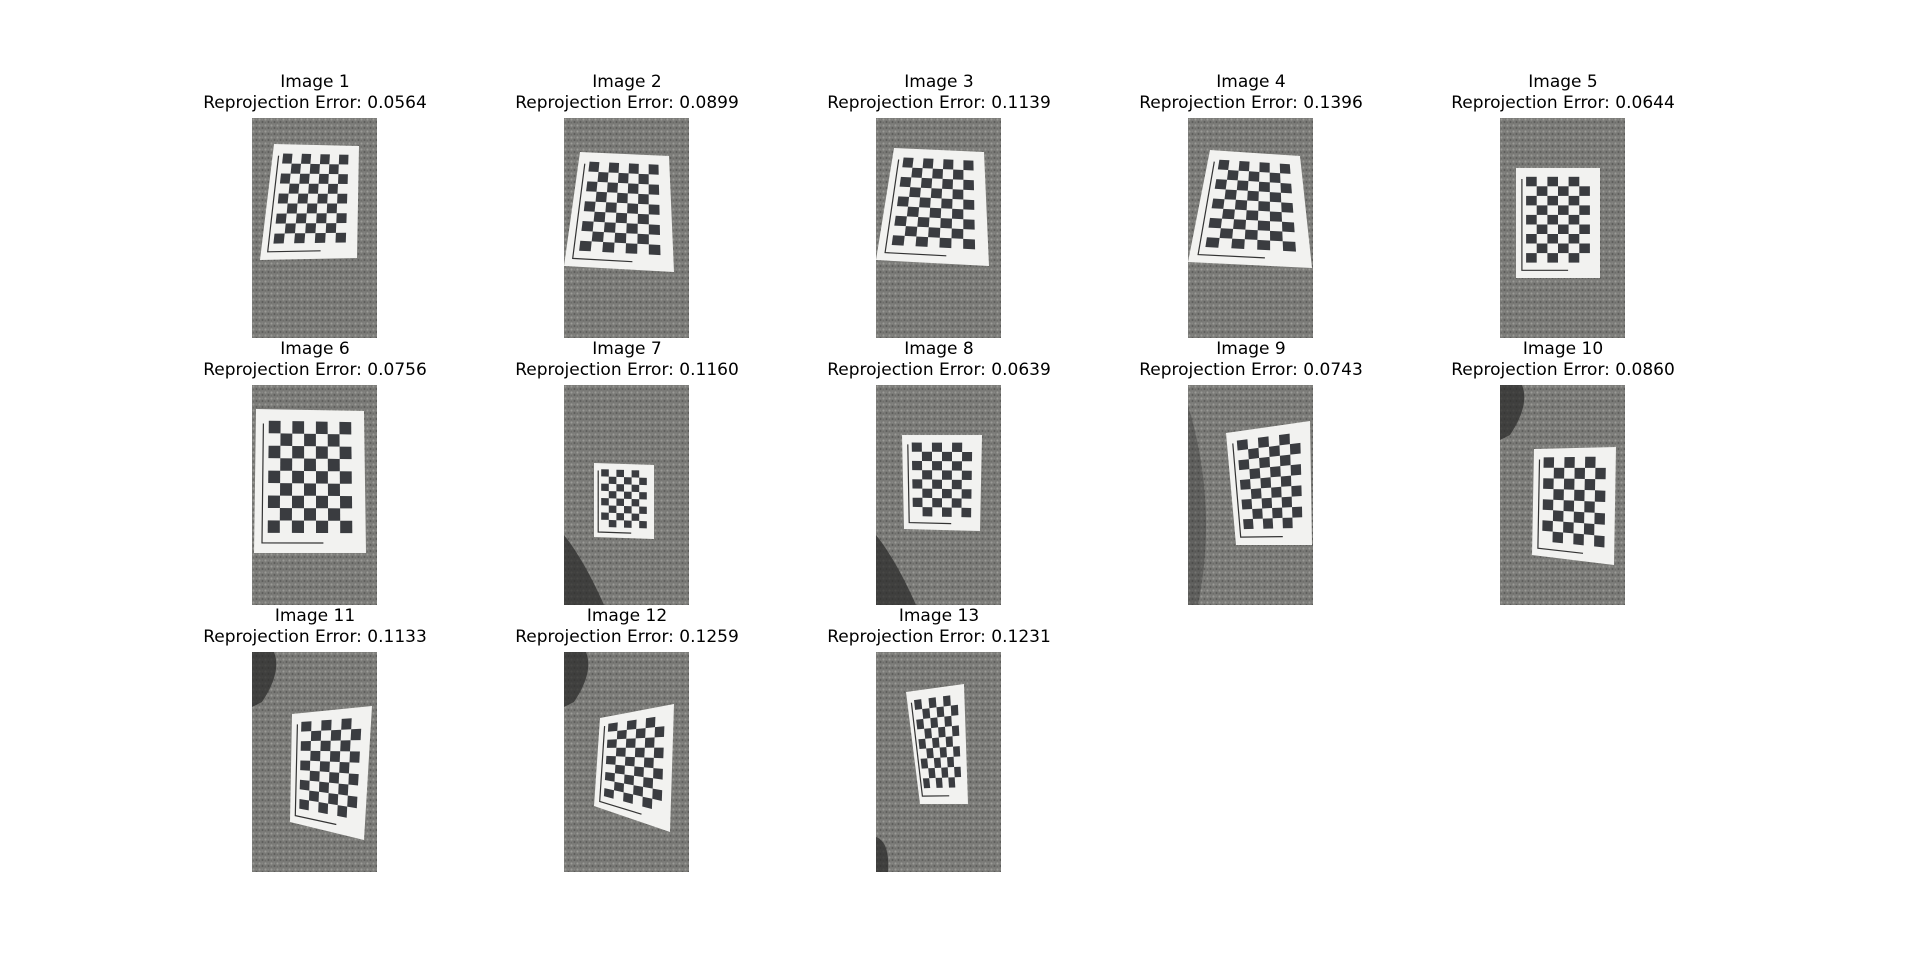  Describe the element at coordinates (627, 616) in the screenshot. I see `image-name: Image 12` at that location.